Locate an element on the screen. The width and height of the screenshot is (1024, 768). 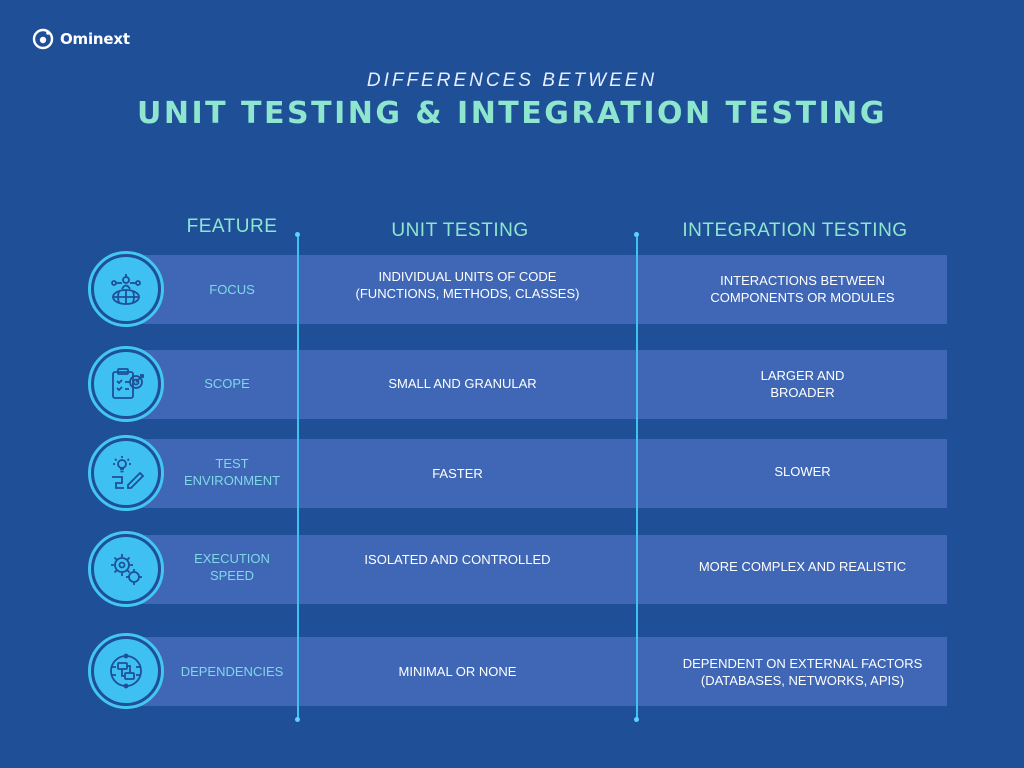
row-band-dependencies is located at coordinates (536, 671).